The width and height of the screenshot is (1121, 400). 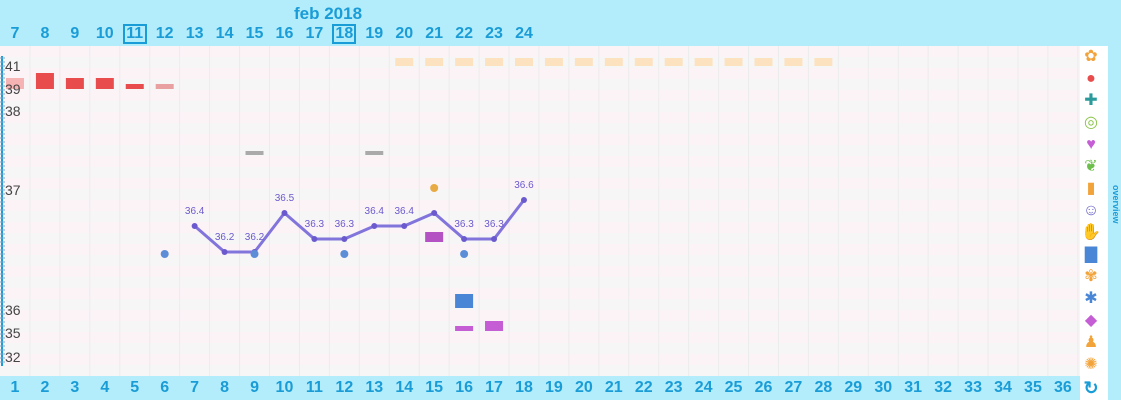 What do you see at coordinates (254, 33) in the screenshot?
I see `date-label: 15` at bounding box center [254, 33].